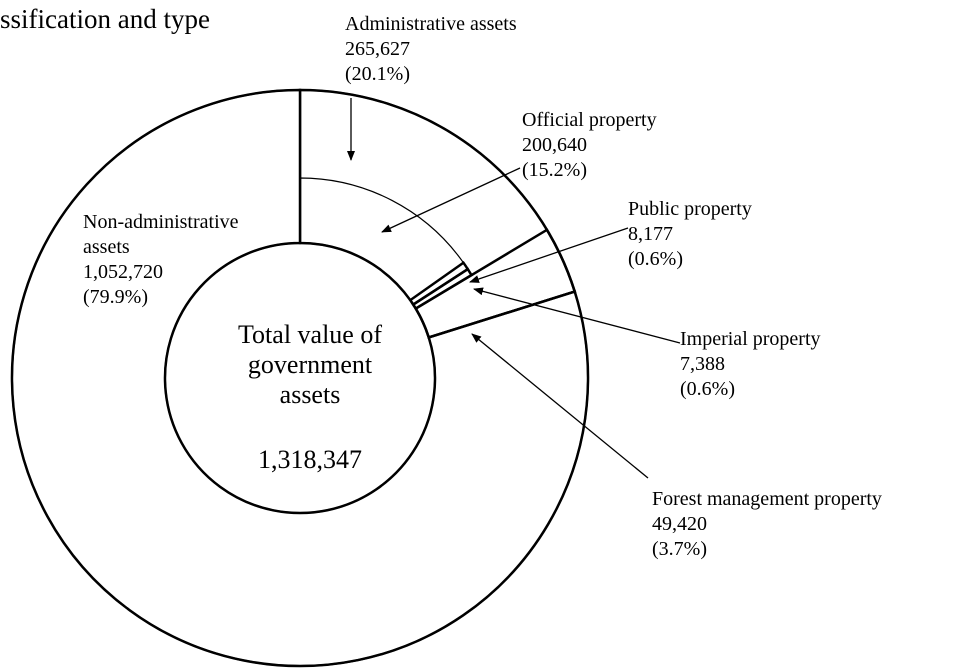  What do you see at coordinates (123, 272) in the screenshot?
I see `label-value: 1,052,720` at bounding box center [123, 272].